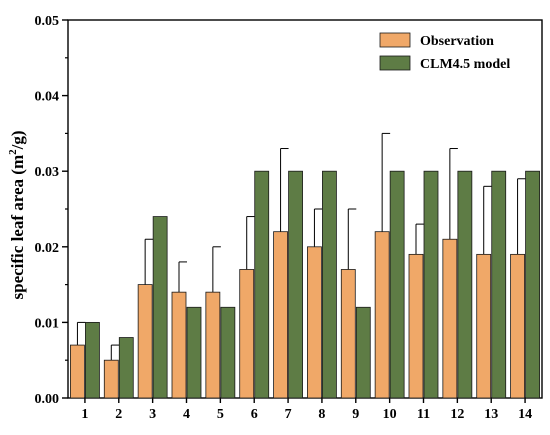 The height and width of the screenshot is (435, 550). What do you see at coordinates (186, 414) in the screenshot?
I see `x-tick-label: 4` at bounding box center [186, 414].